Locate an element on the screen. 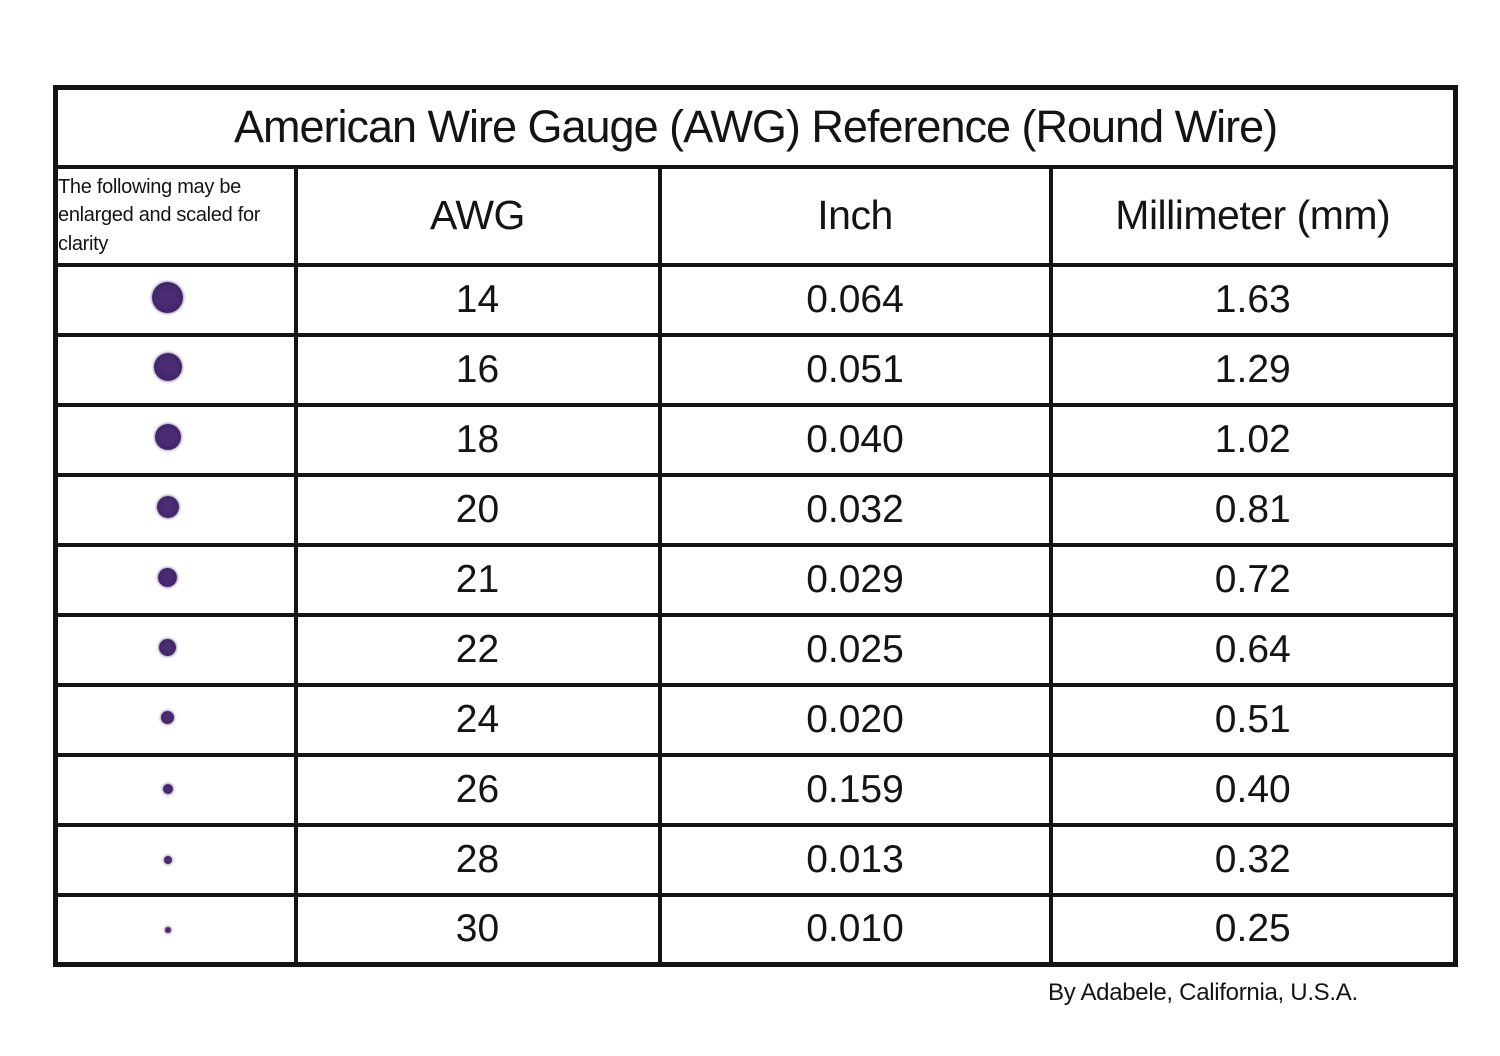  awg-value-cell: 28 is located at coordinates (477, 859).